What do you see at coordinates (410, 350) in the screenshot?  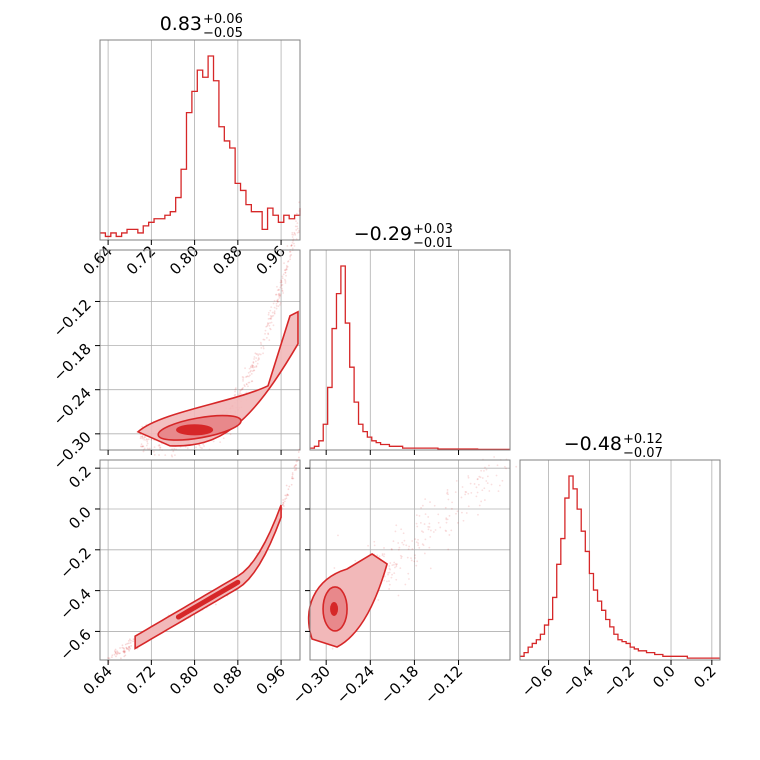 I see `marginal-param-2-frame` at bounding box center [410, 350].